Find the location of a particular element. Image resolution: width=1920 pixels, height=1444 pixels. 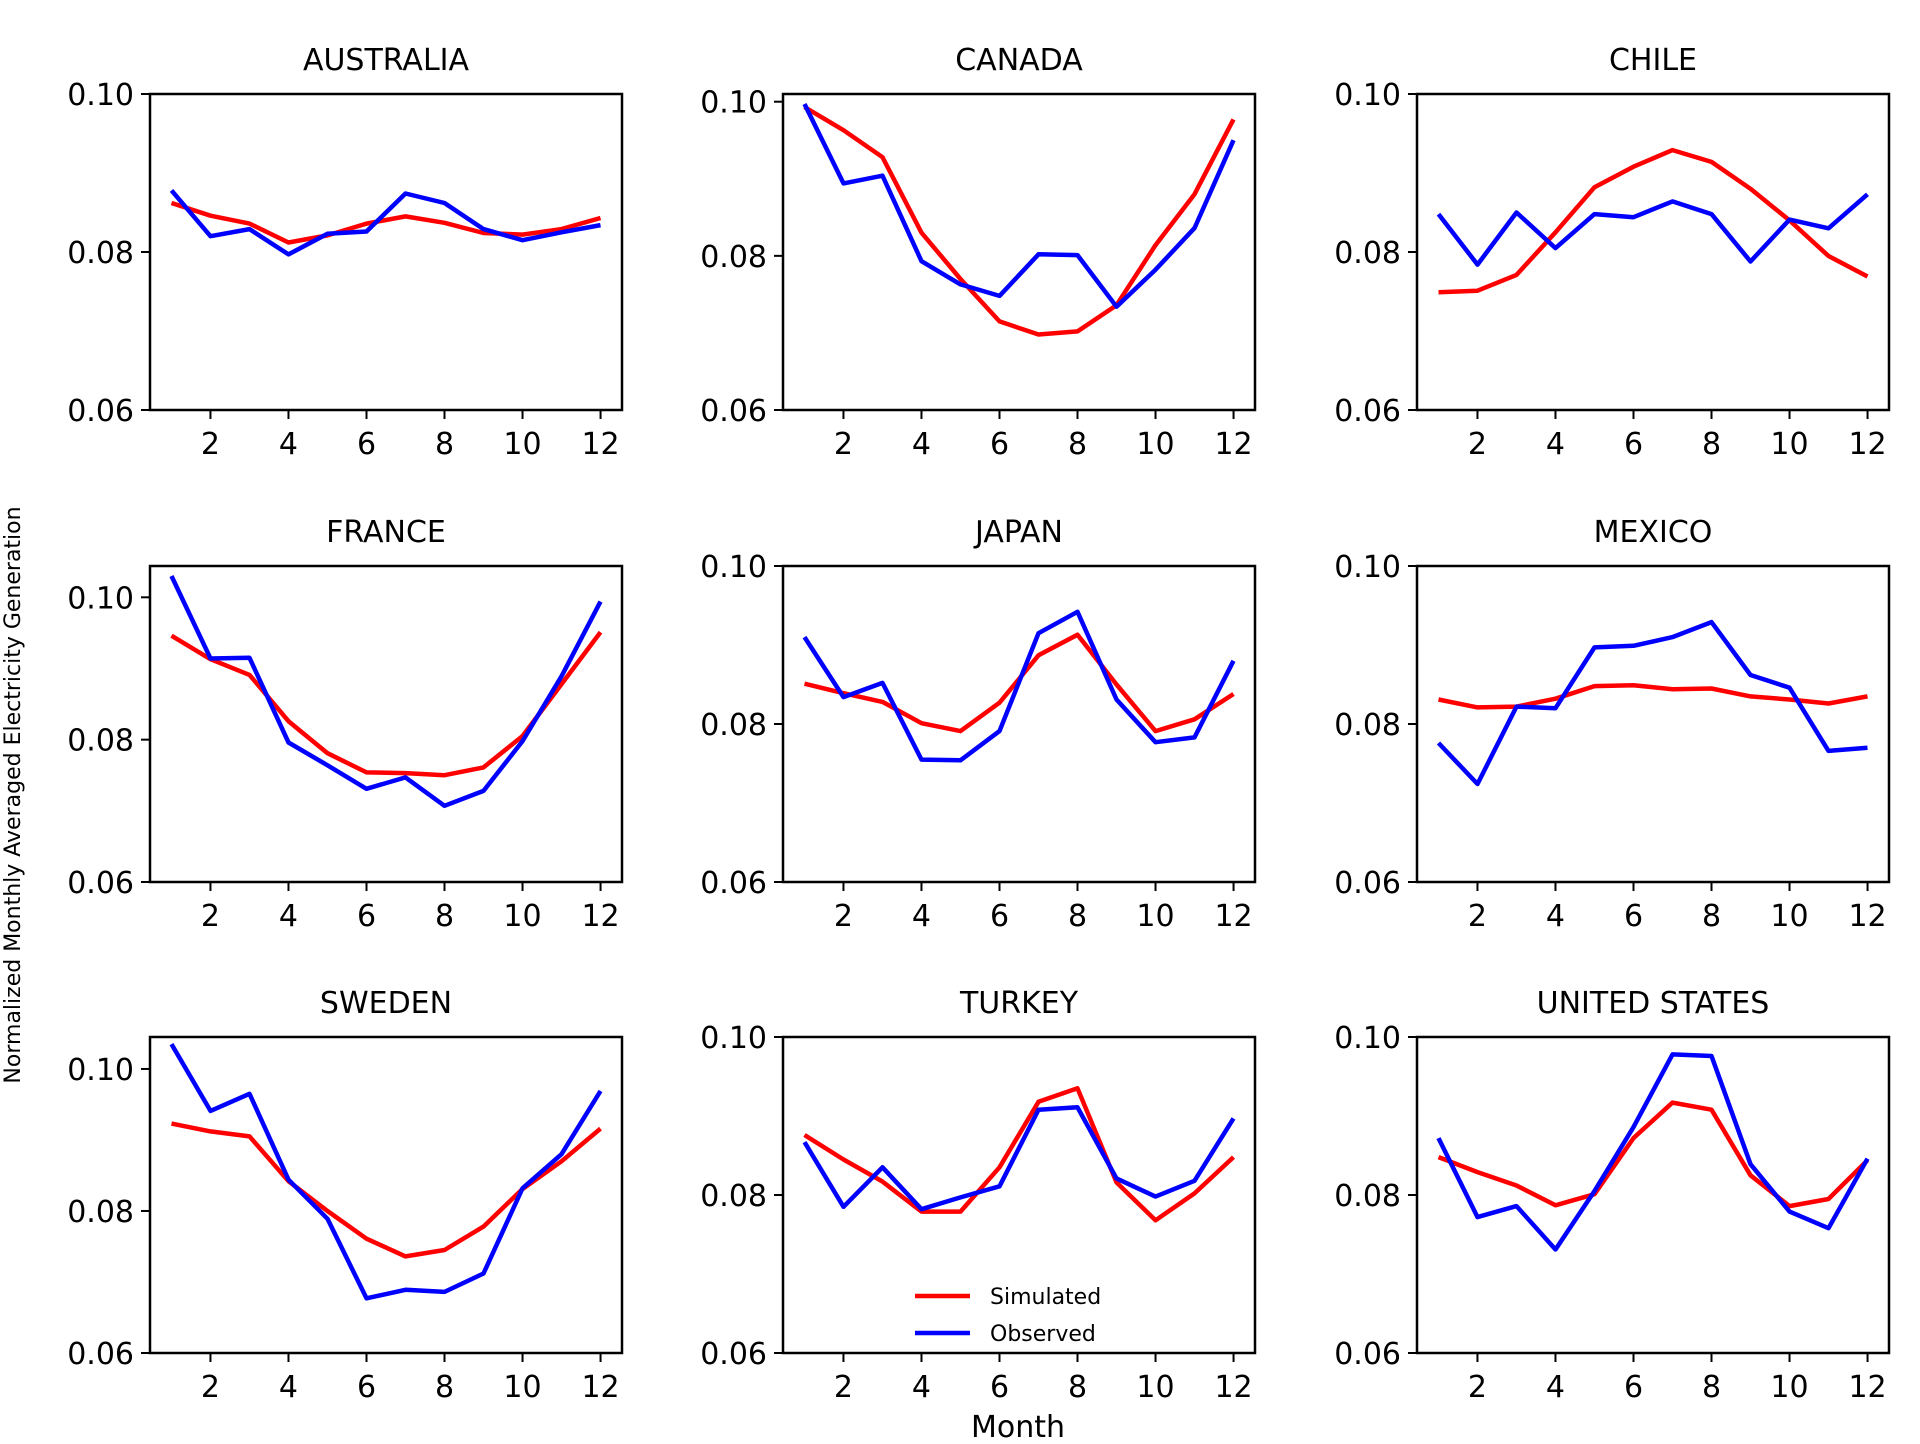

x-tick-label-japan-2: 2 is located at coordinates (843, 916).